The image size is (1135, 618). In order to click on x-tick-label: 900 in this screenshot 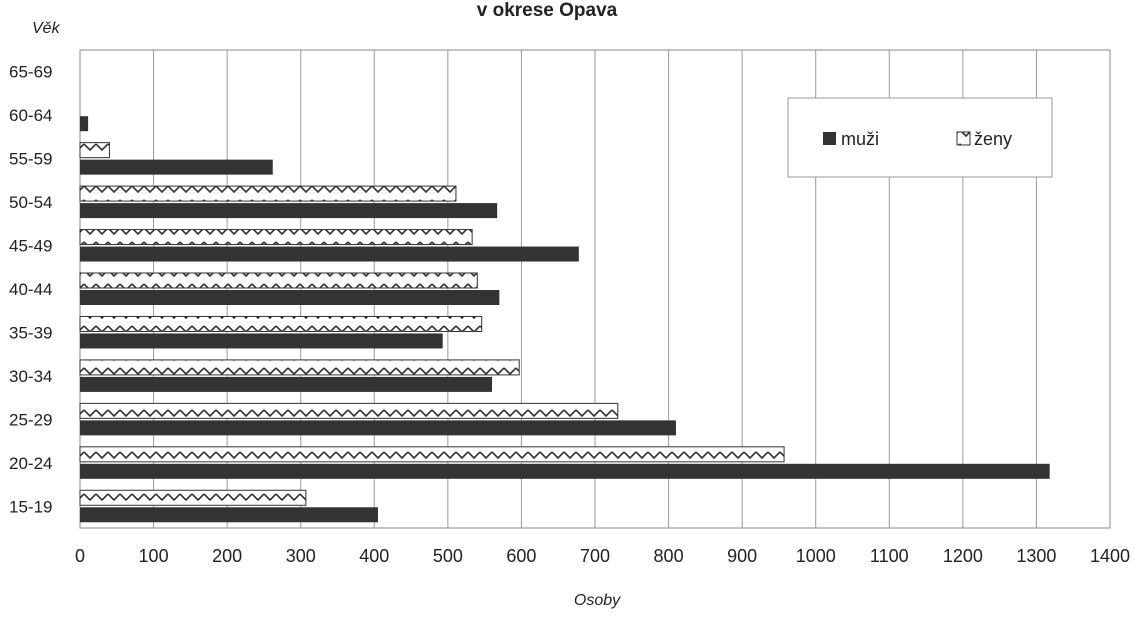, I will do `click(742, 556)`.